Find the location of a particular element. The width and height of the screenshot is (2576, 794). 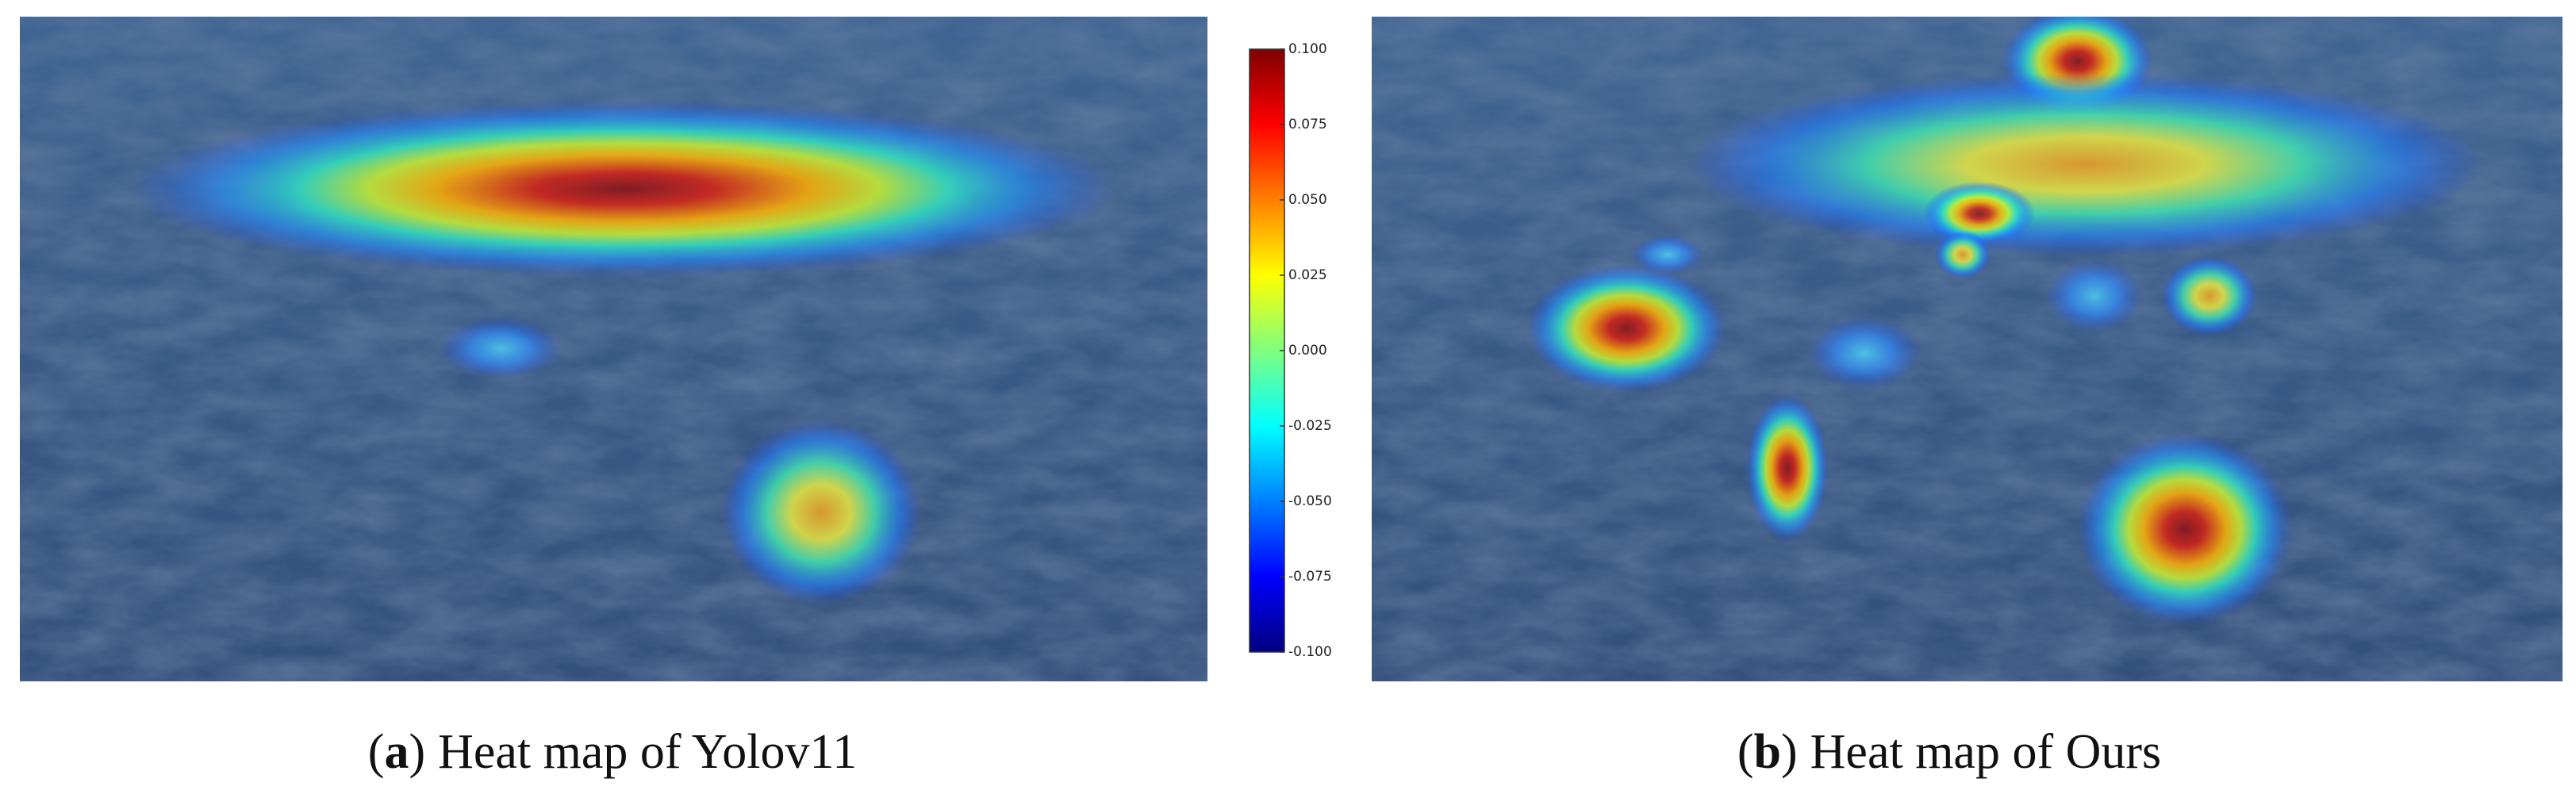

caption: (a) Heat map of Yolov11 is located at coordinates (612, 752).